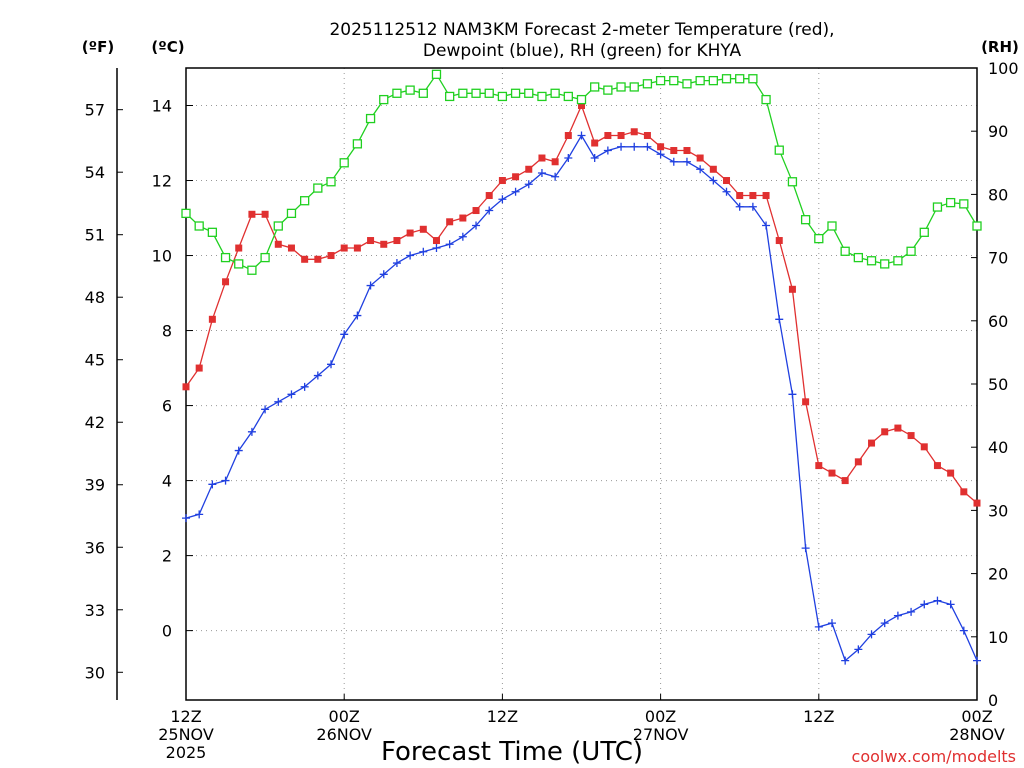  I want to click on rh-unit-label: (RH), so click(1000, 47).